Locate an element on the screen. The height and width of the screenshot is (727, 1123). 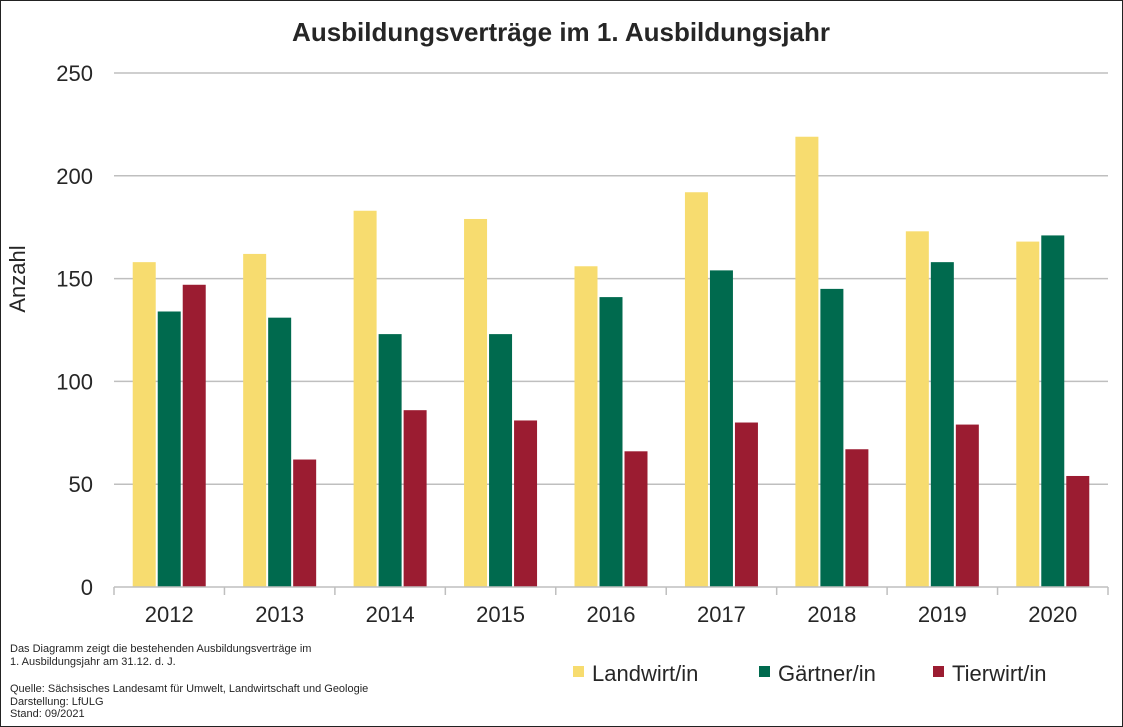
legend-label: Gärtner/in is located at coordinates (827, 673).